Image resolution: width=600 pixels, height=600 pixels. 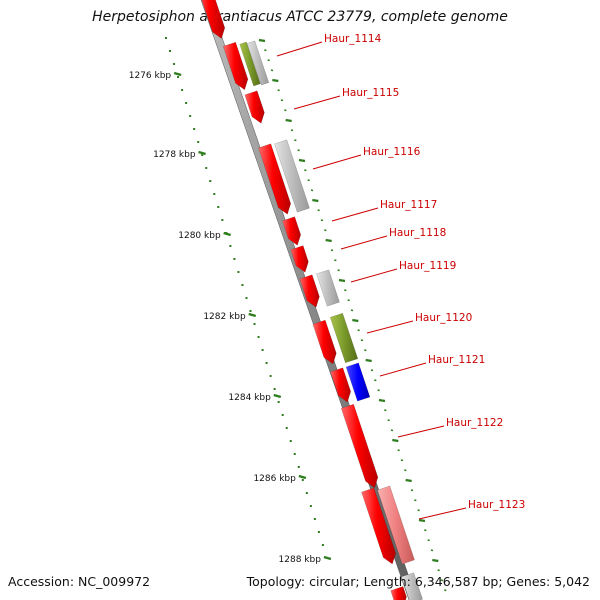 I want to click on accession-text: Accession: NC_009972, so click(x=79, y=581).